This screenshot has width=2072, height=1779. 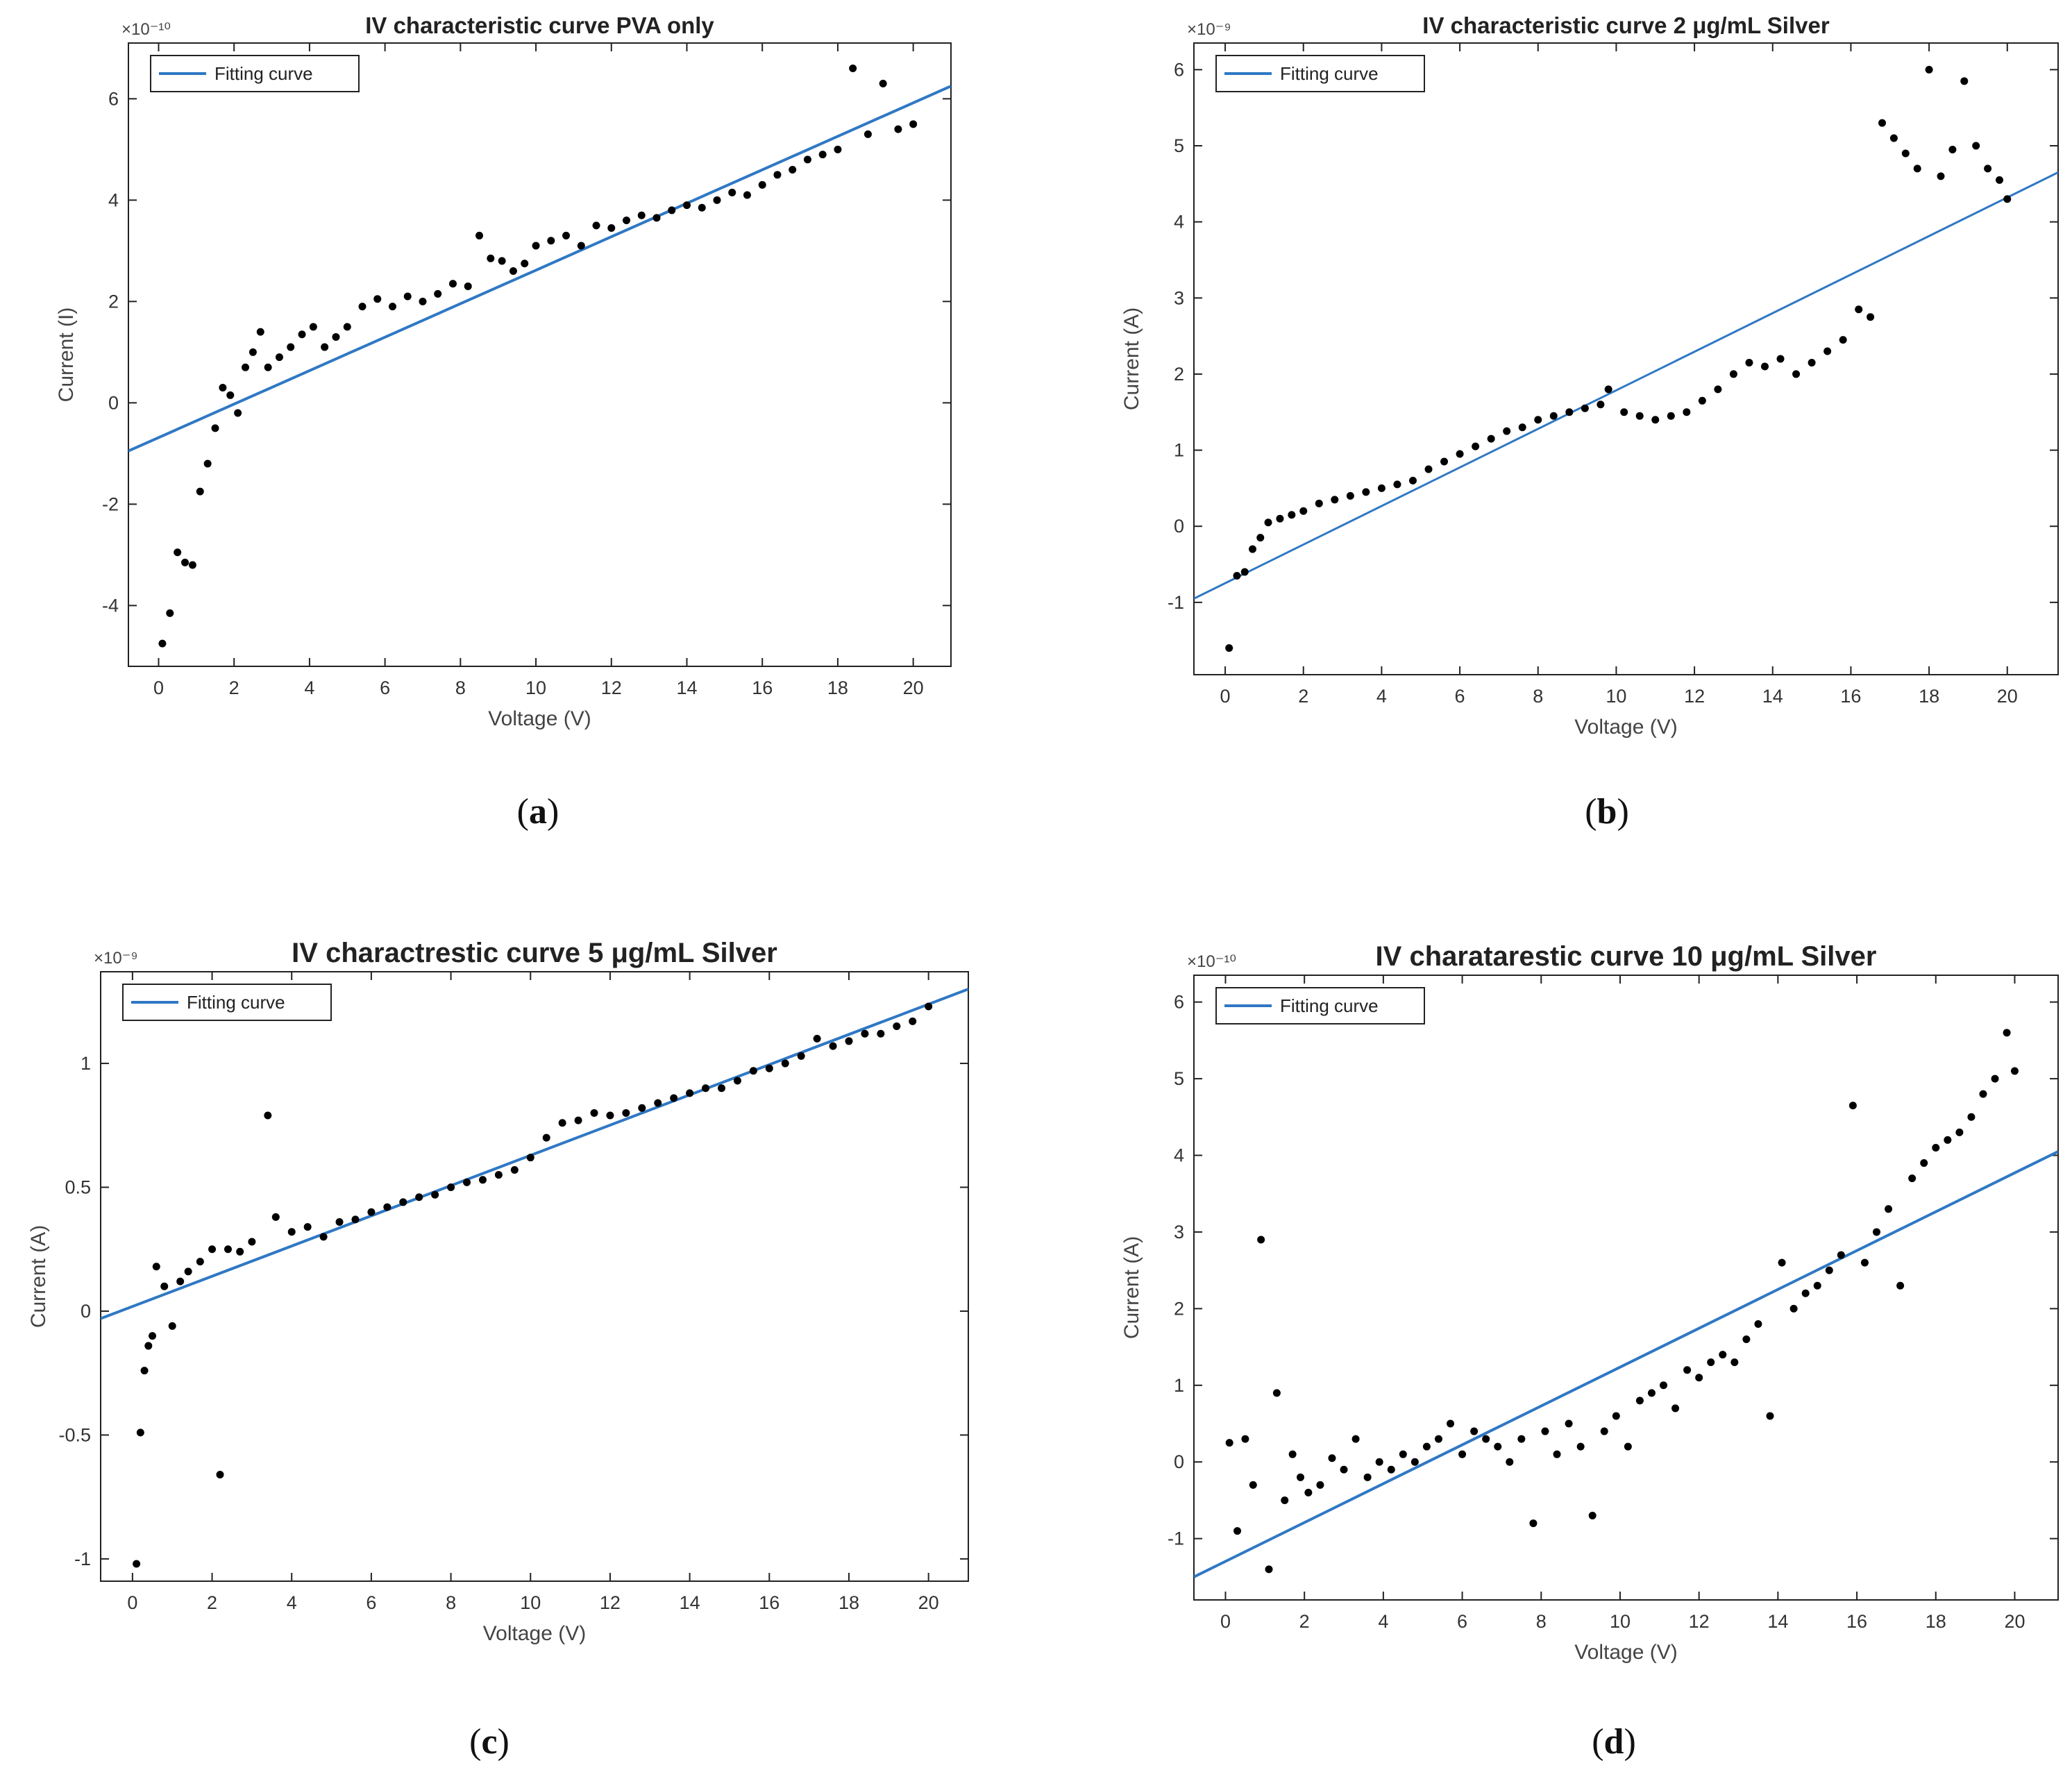 What do you see at coordinates (849, 1602) in the screenshot?
I see `x-tick-label-c: 18` at bounding box center [849, 1602].